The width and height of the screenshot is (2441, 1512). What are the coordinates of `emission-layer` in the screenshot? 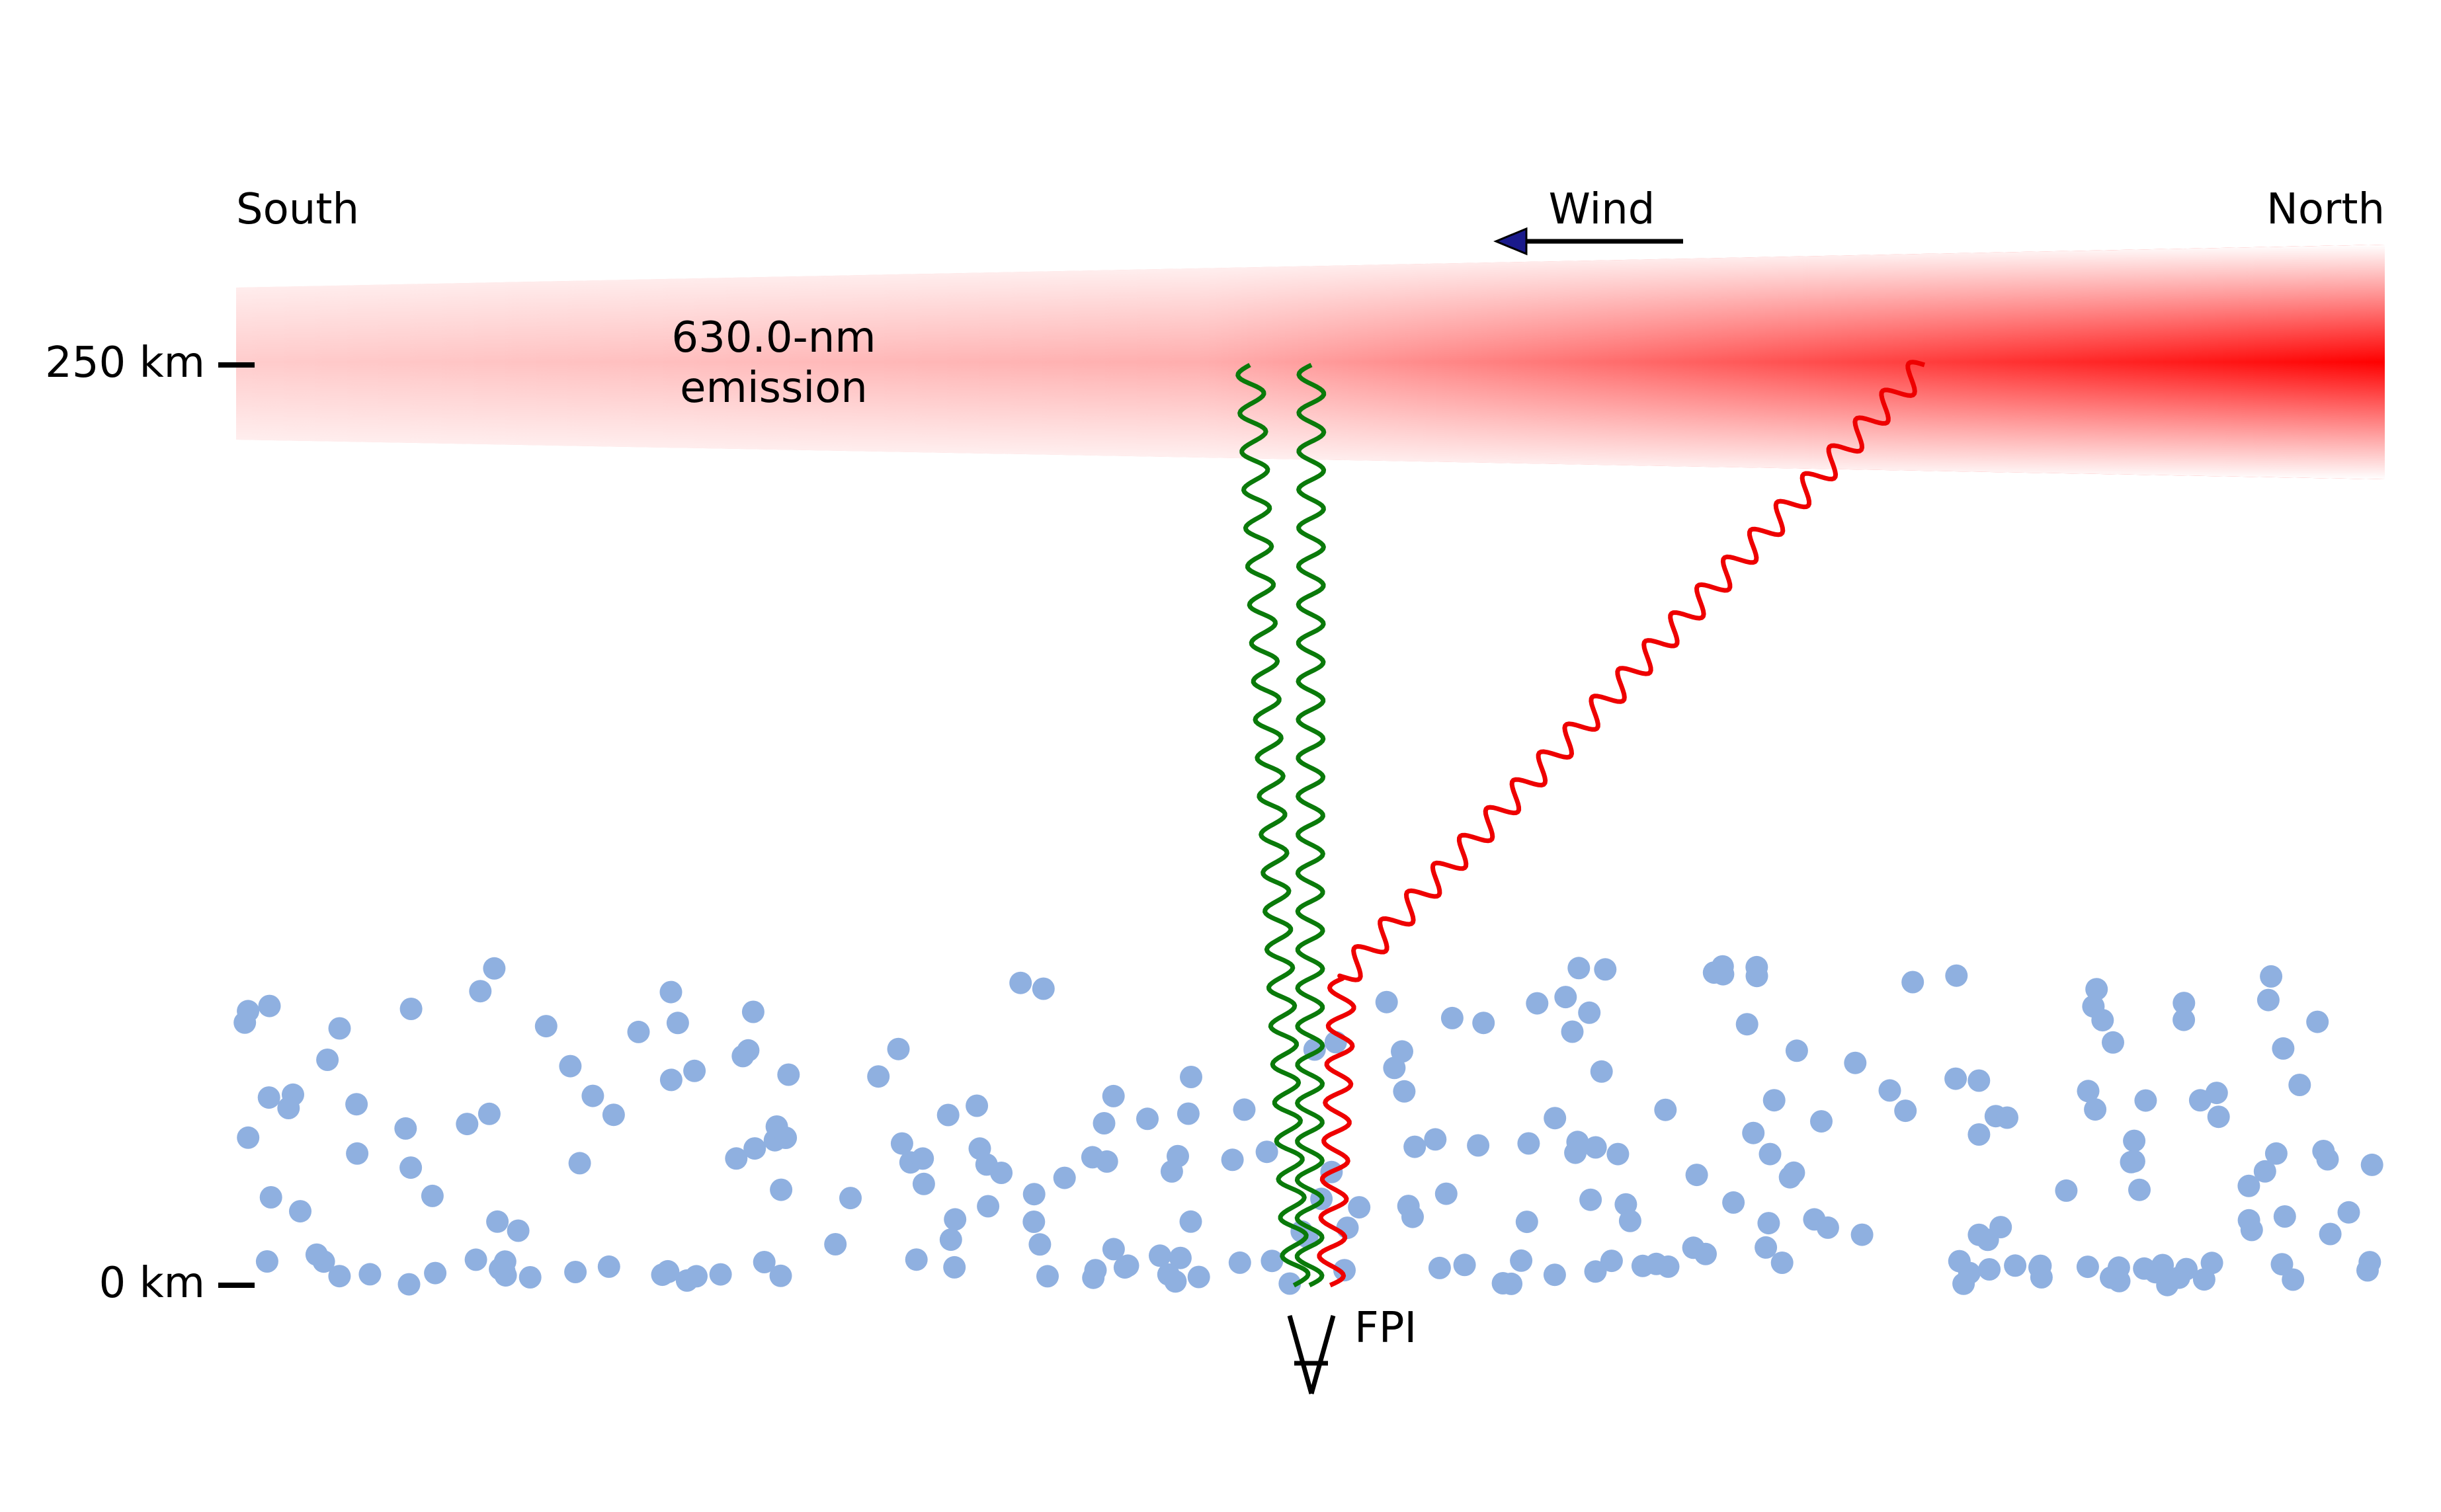 It's located at (1310, 362).